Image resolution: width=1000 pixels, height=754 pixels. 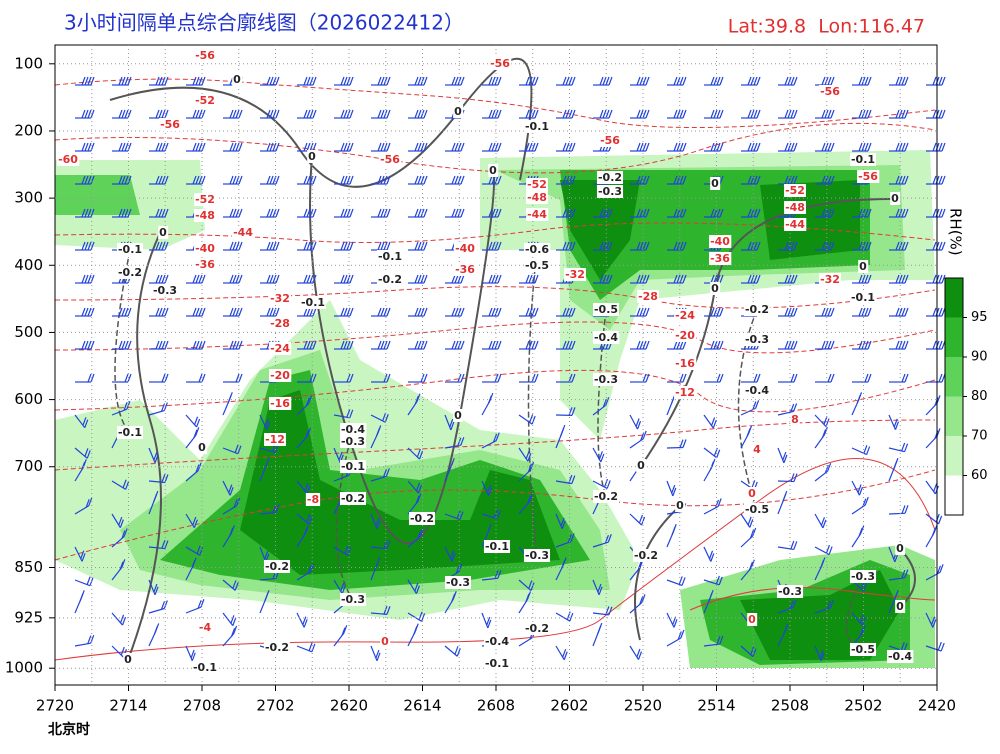 What do you see at coordinates (68, 159) in the screenshot?
I see `temperature-label: -60` at bounding box center [68, 159].